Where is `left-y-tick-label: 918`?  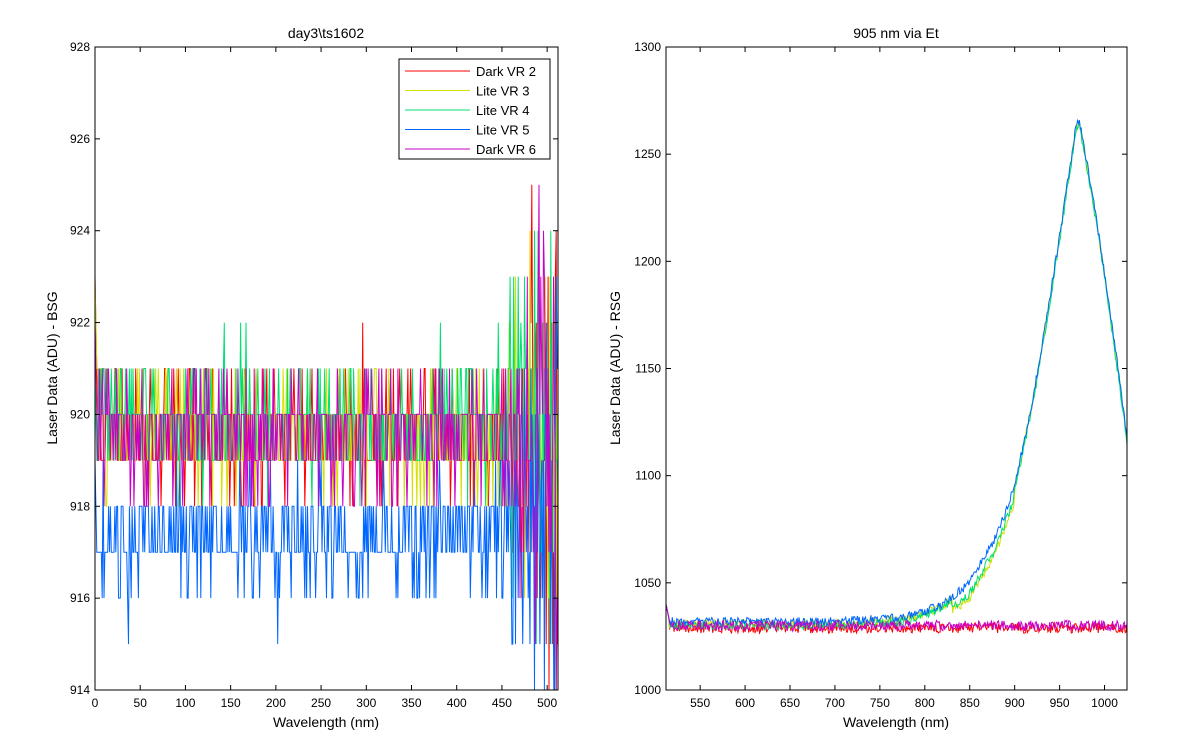
left-y-tick-label: 918 is located at coordinates (80, 506).